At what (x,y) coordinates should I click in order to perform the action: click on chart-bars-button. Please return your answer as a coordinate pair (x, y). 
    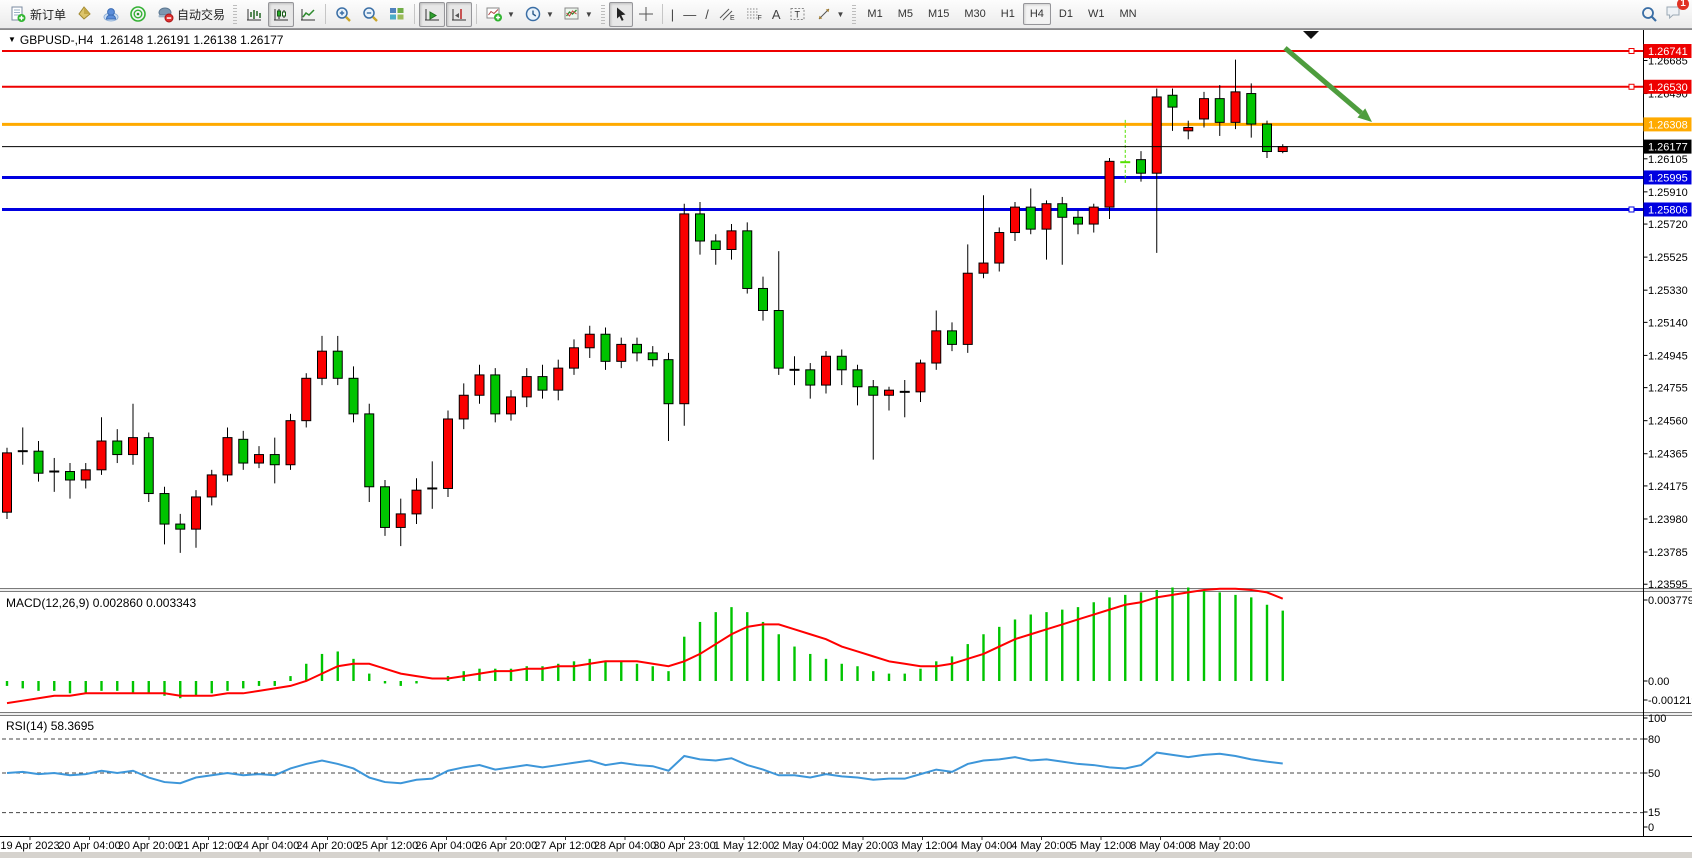
    Looking at the image, I should click on (254, 14).